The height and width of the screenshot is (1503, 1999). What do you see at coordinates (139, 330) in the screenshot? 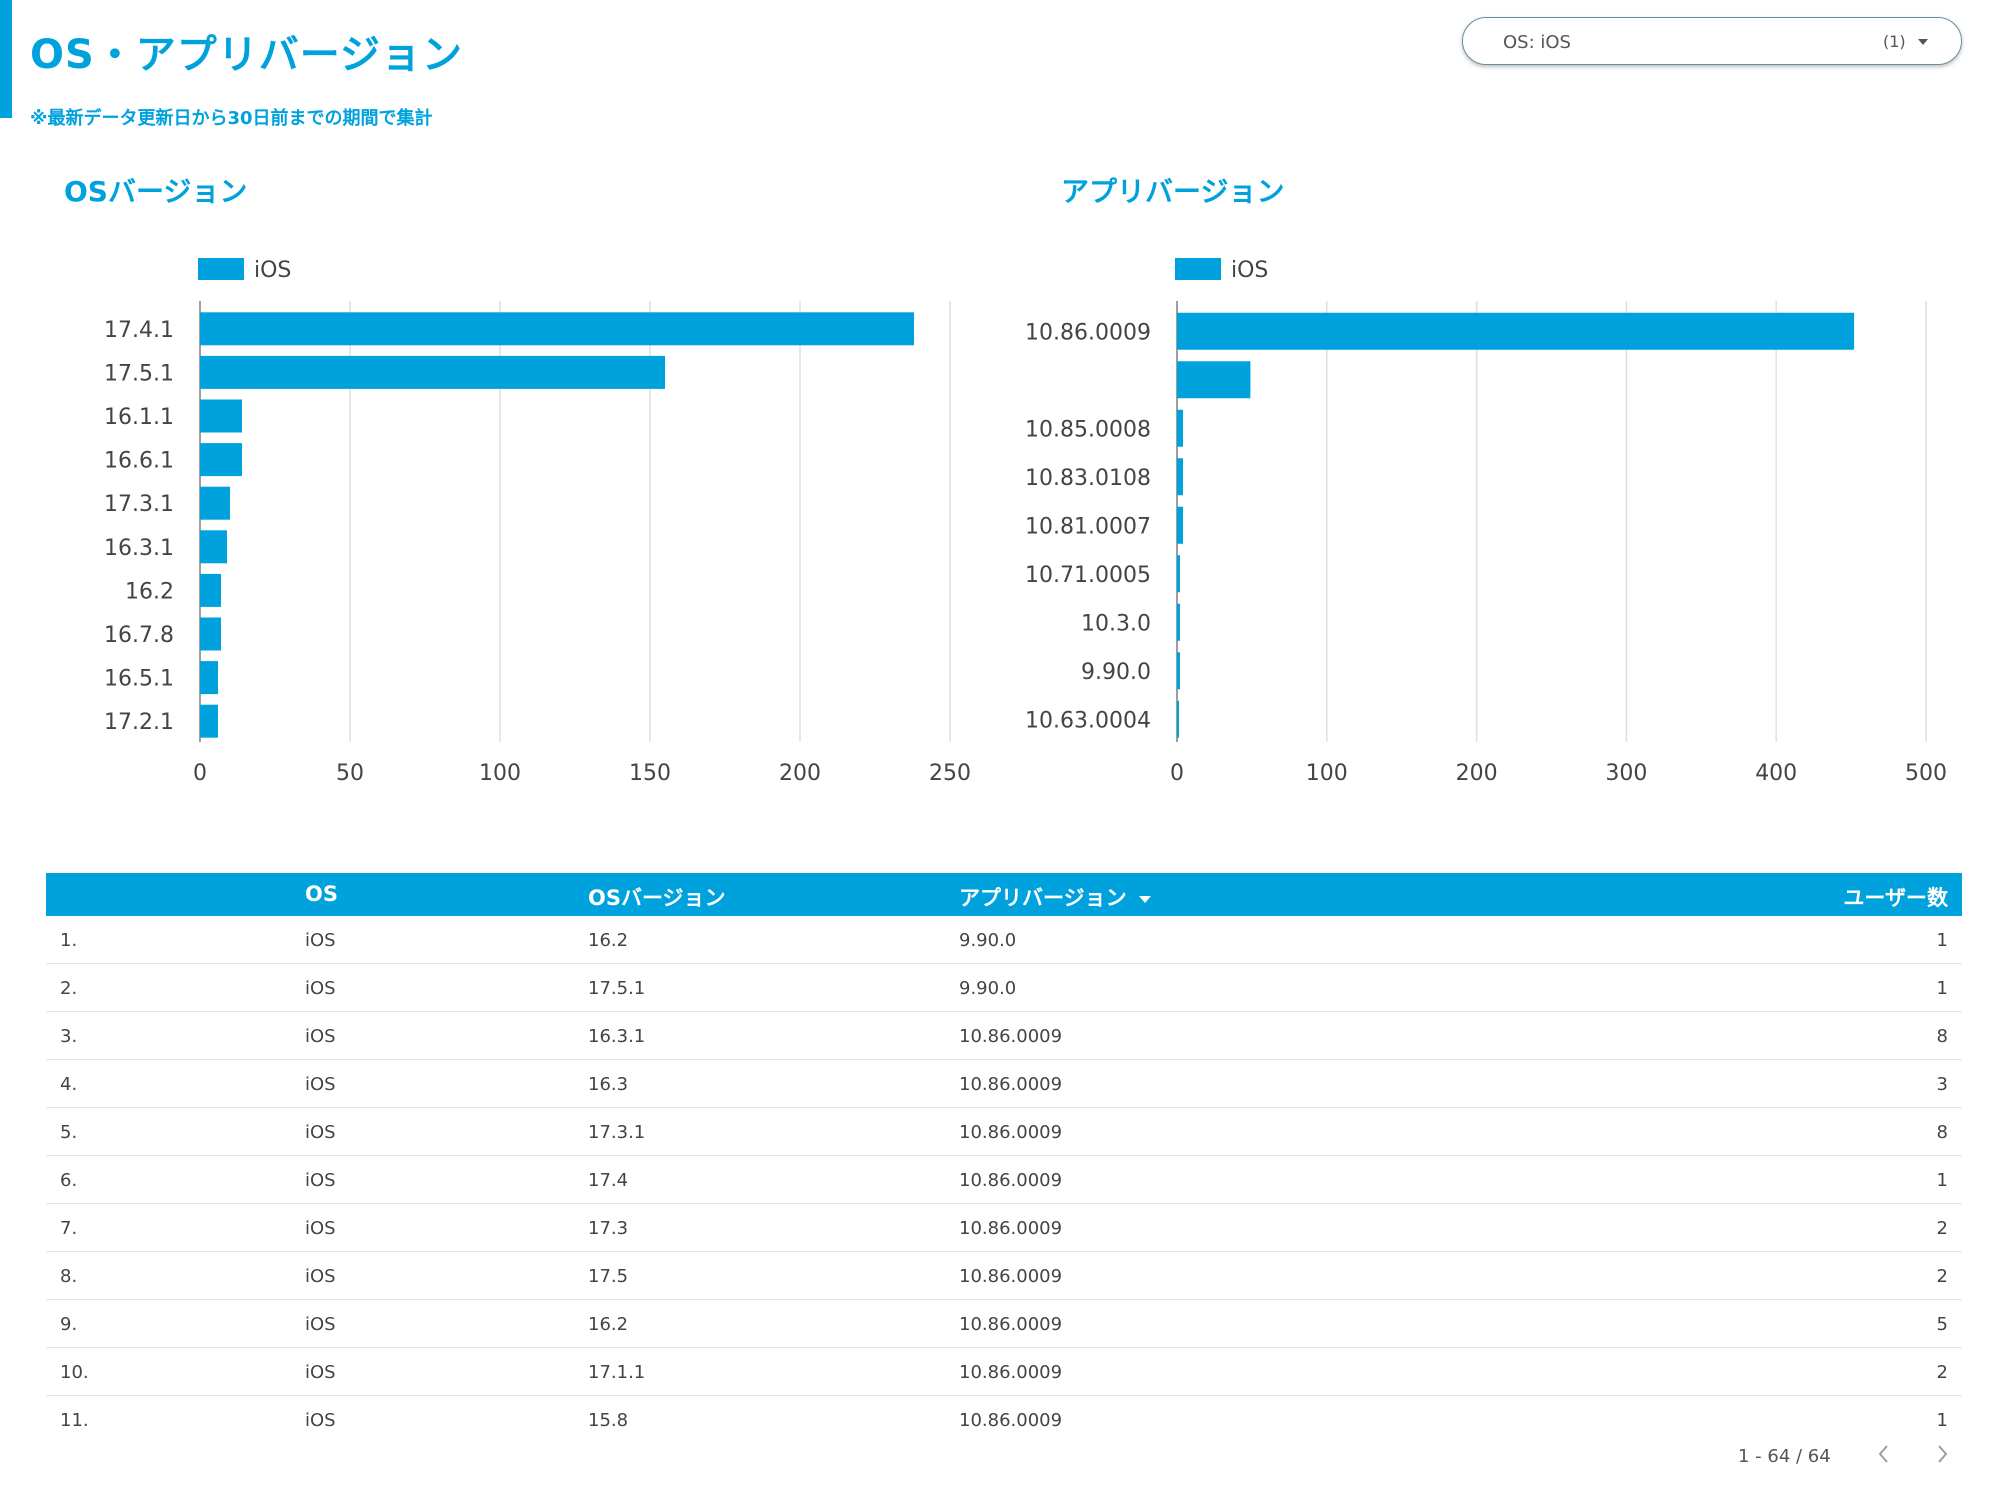
I see `y-tick-label: 17.4.1` at bounding box center [139, 330].